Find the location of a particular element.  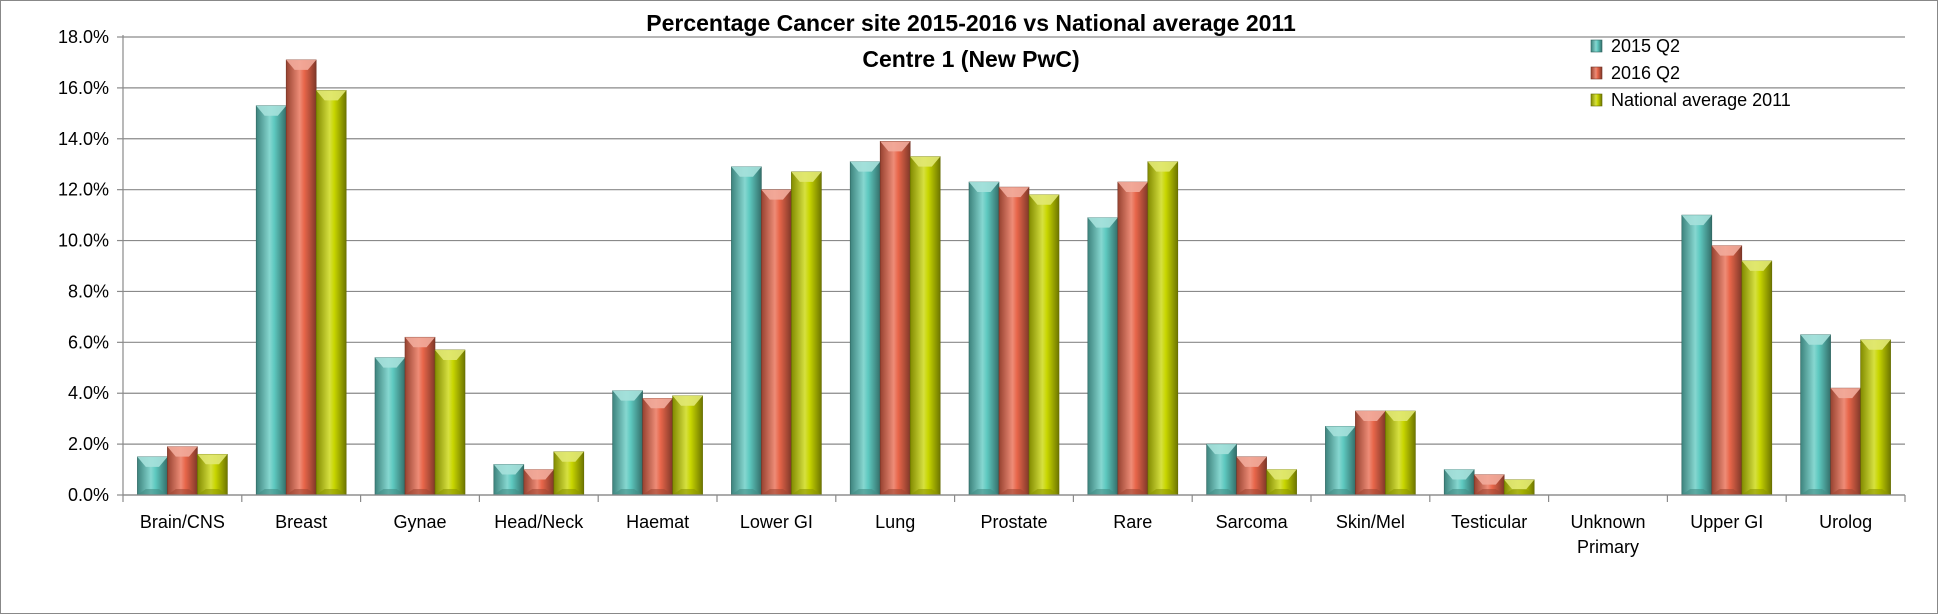

bar-head-neck-2016-q2 is located at coordinates (539, 482).